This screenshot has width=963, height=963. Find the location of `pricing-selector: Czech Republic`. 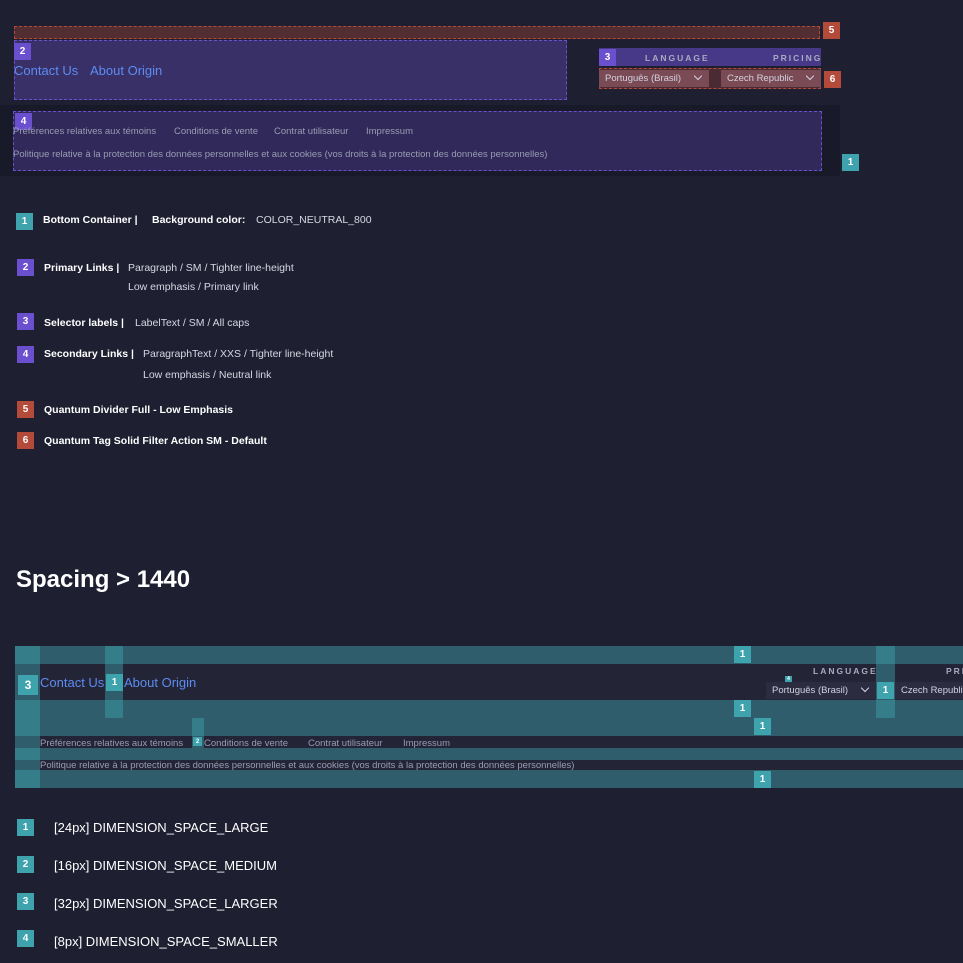

pricing-selector: Czech Republic is located at coordinates (771, 78).